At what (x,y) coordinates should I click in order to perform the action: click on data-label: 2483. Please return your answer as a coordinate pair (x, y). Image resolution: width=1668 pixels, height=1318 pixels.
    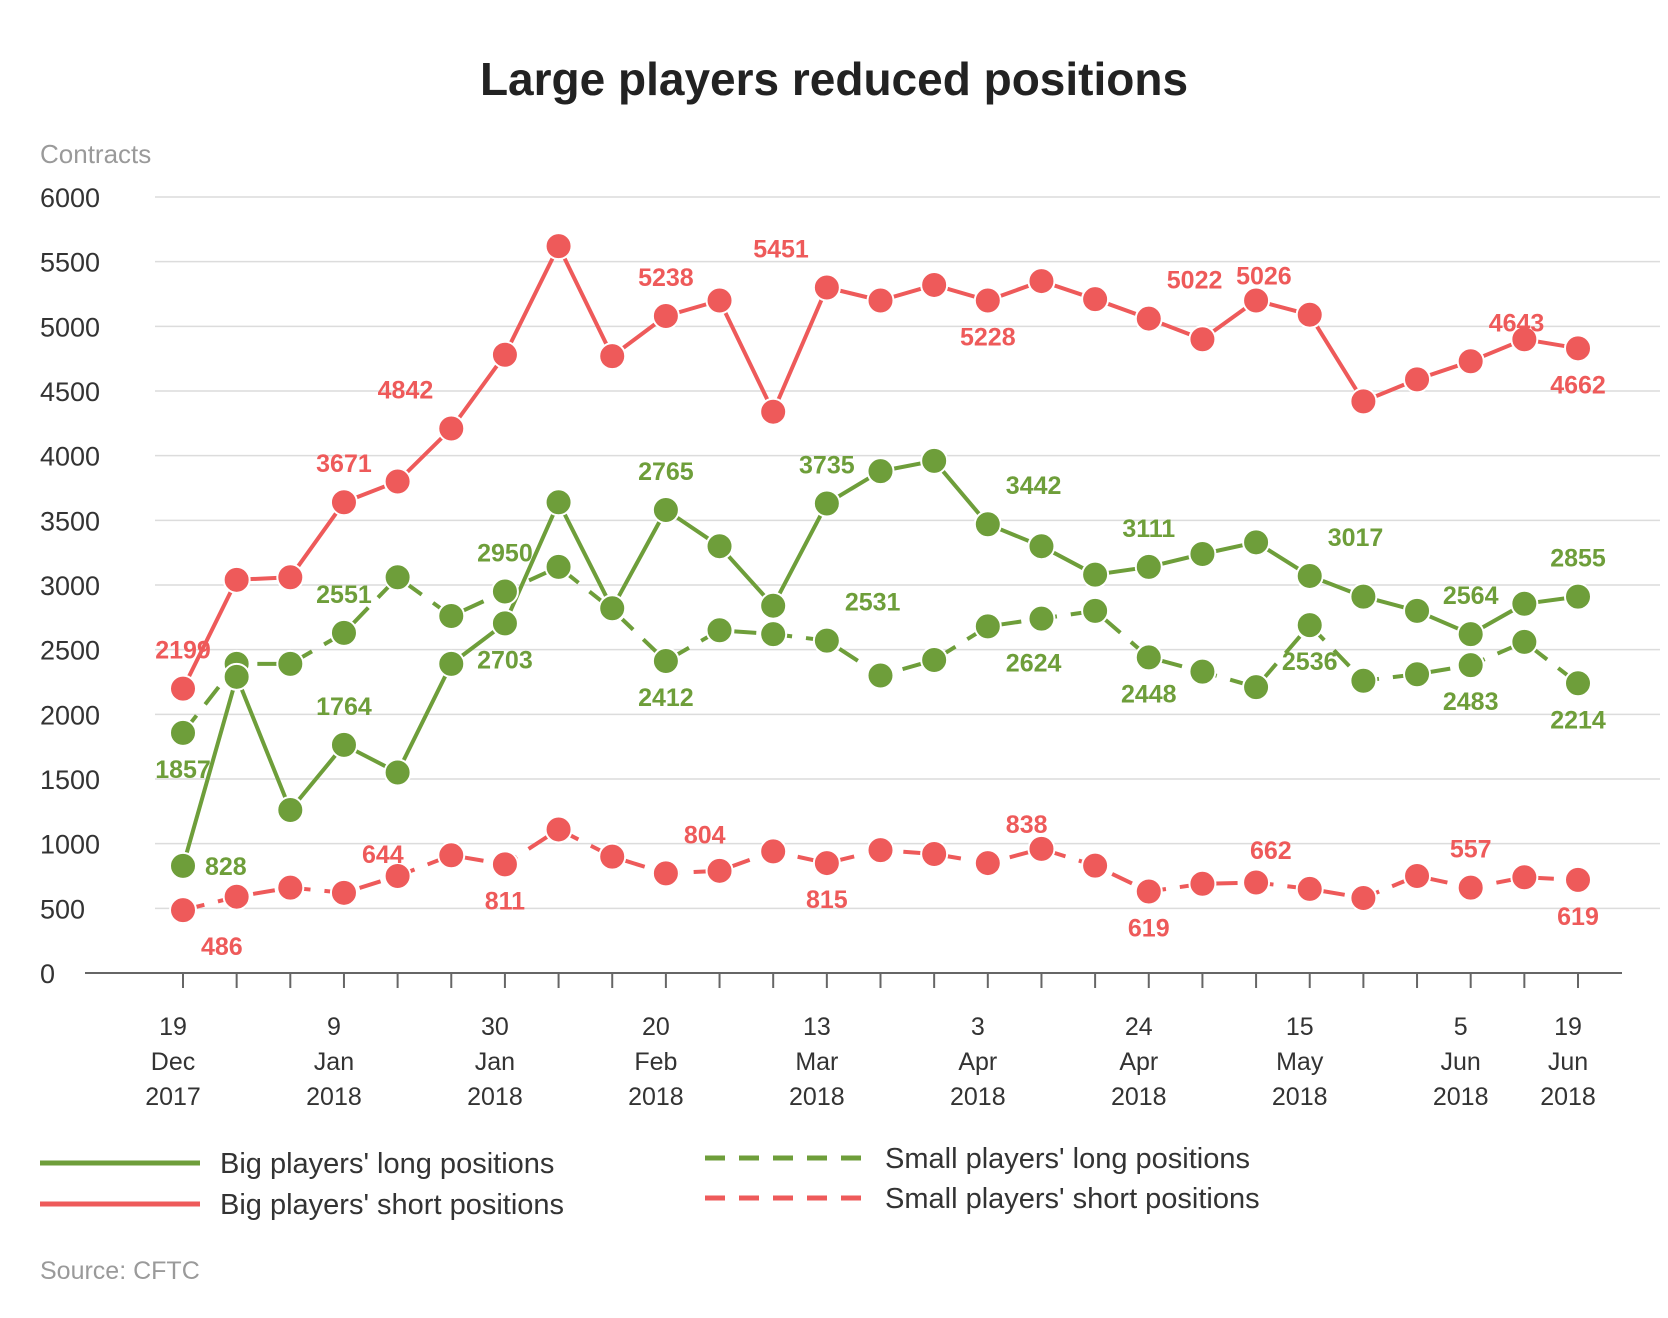
    Looking at the image, I should click on (1471, 702).